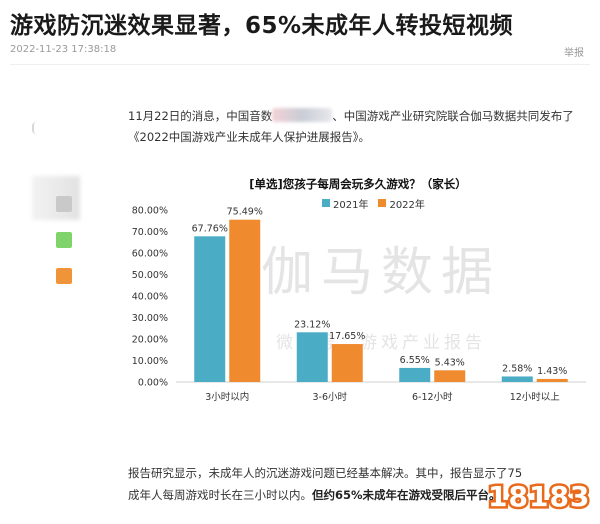 The image size is (600, 524). What do you see at coordinates (381, 273) in the screenshot?
I see `watermark-main: 伽马数据` at bounding box center [381, 273].